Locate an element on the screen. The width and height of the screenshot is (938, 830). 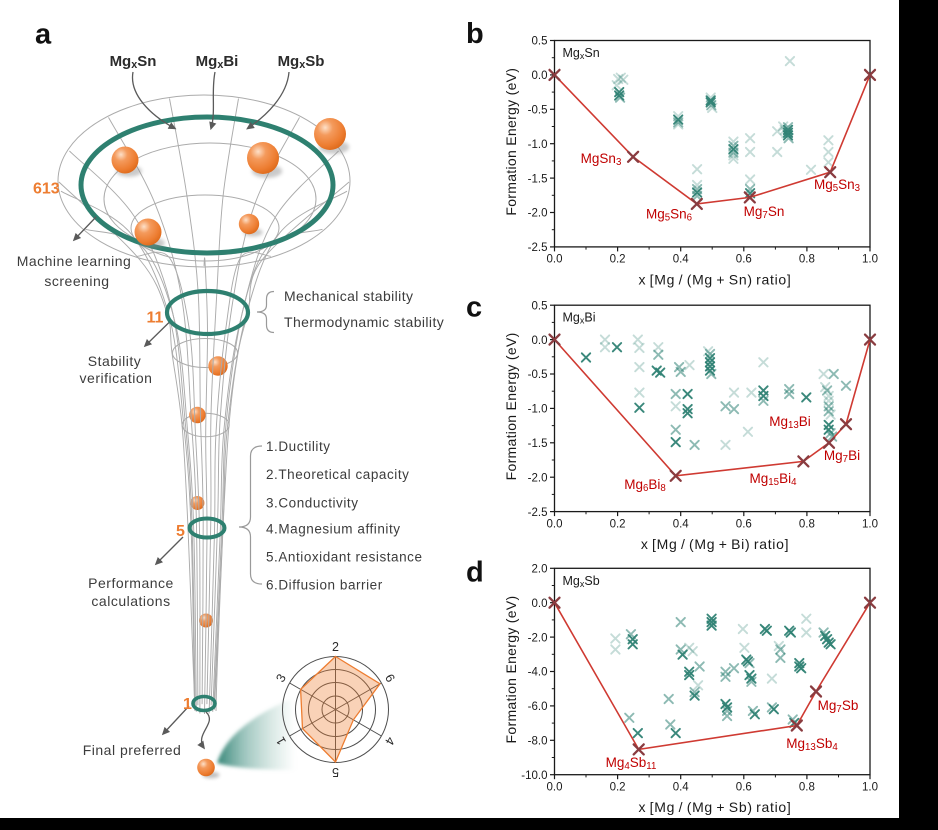
svg-text: 2.Theoretical capacity is located at coordinates (337, 474).